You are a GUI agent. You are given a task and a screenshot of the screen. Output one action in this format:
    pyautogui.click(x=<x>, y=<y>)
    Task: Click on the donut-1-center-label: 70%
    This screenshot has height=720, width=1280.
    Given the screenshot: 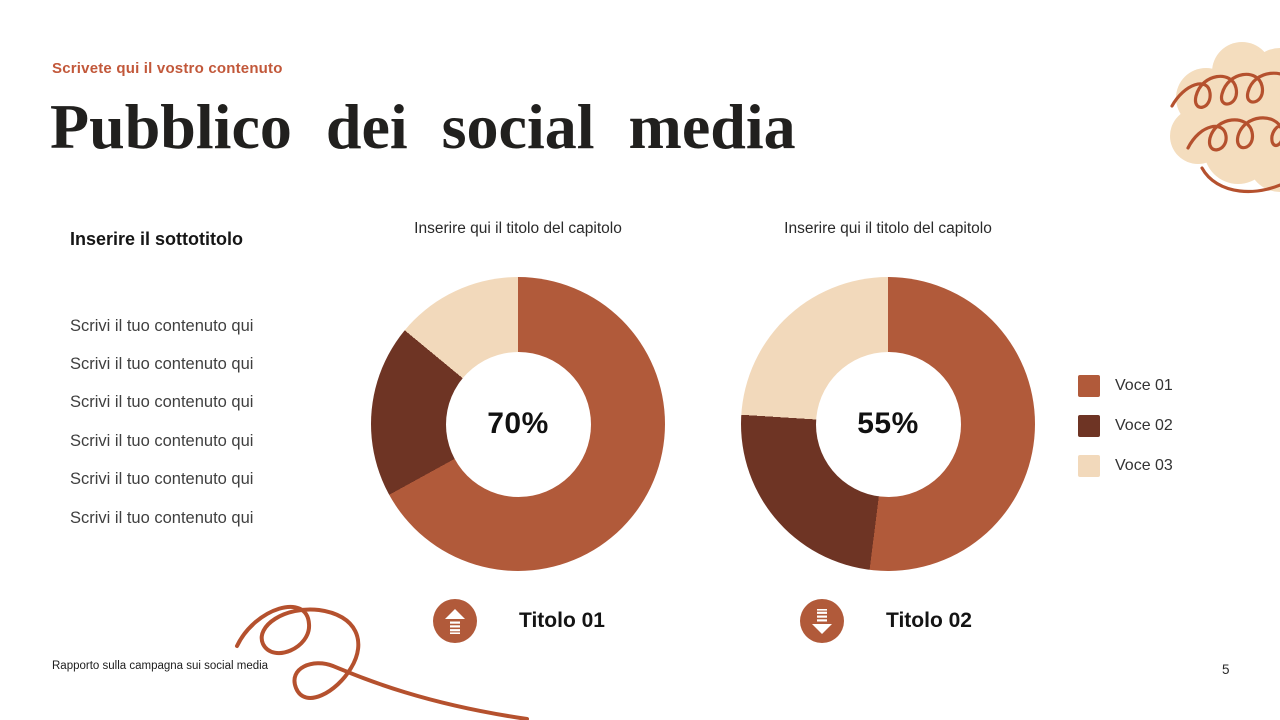 What is the action you would take?
    pyautogui.click(x=518, y=423)
    